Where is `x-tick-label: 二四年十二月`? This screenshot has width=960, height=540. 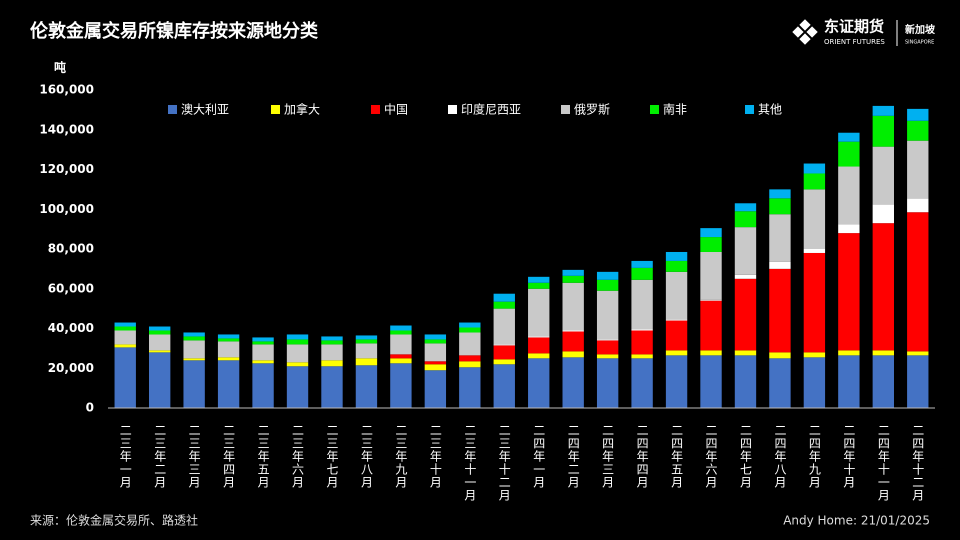 x-tick-label: 二四年十二月 is located at coordinates (918, 463).